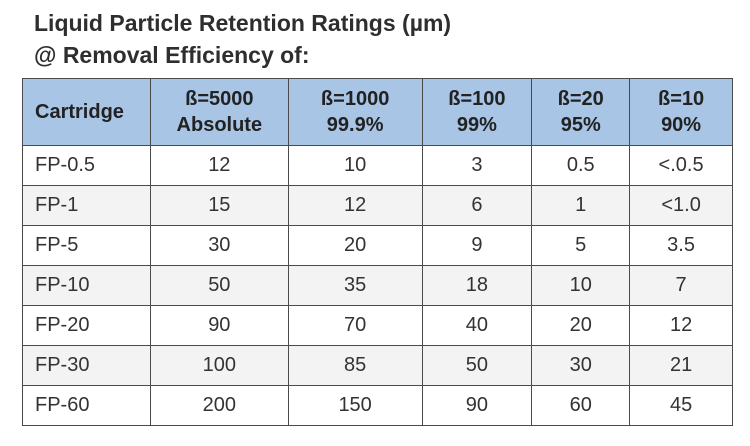 This screenshot has width=750, height=446. Describe the element at coordinates (681, 405) in the screenshot. I see `table-cell: 45` at that location.